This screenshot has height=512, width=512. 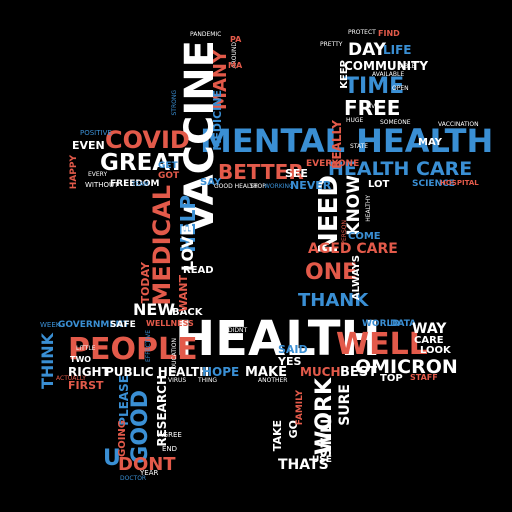 What do you see at coordinates (400, 169) in the screenshot?
I see `word-health-care: HEALTH CARE` at bounding box center [400, 169].